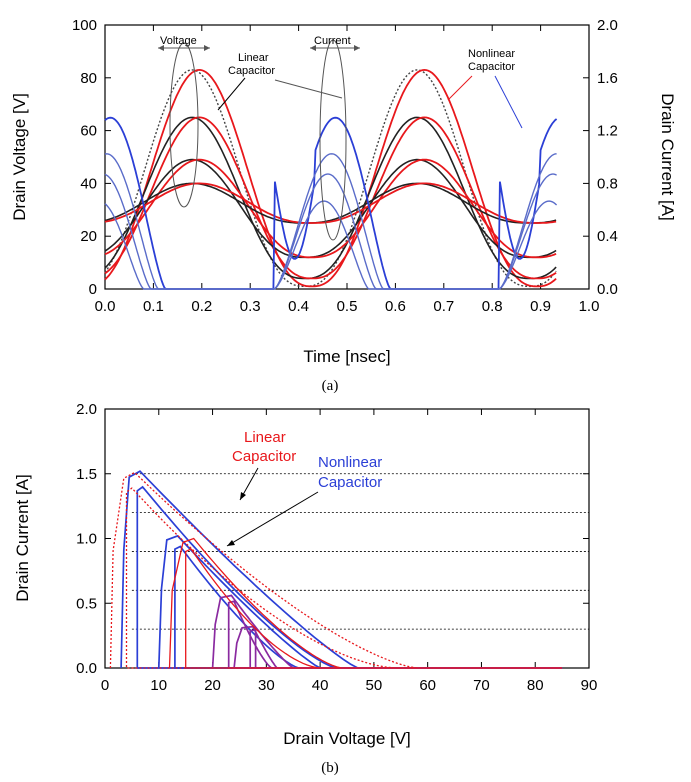  What do you see at coordinates (105, 685) in the screenshot?
I see `chart-b-xtick-label: 0` at bounding box center [105, 685].